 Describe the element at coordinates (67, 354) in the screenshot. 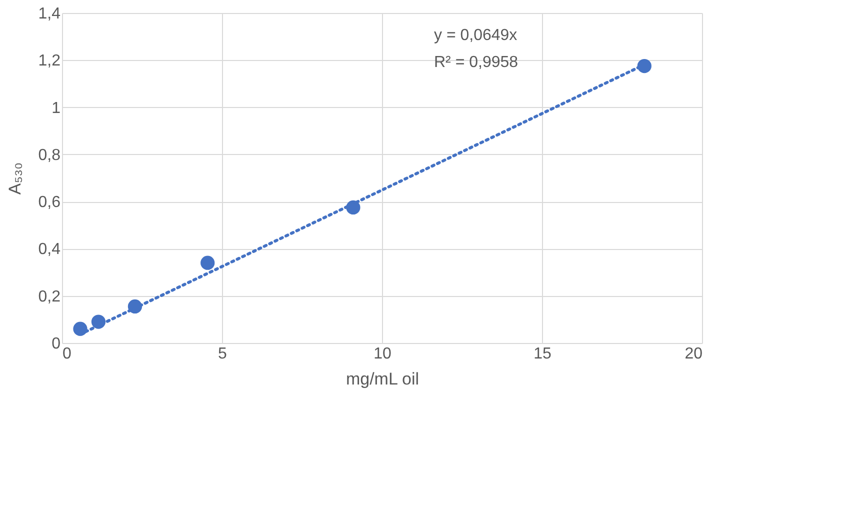

I see `x-tick-label: 0` at that location.